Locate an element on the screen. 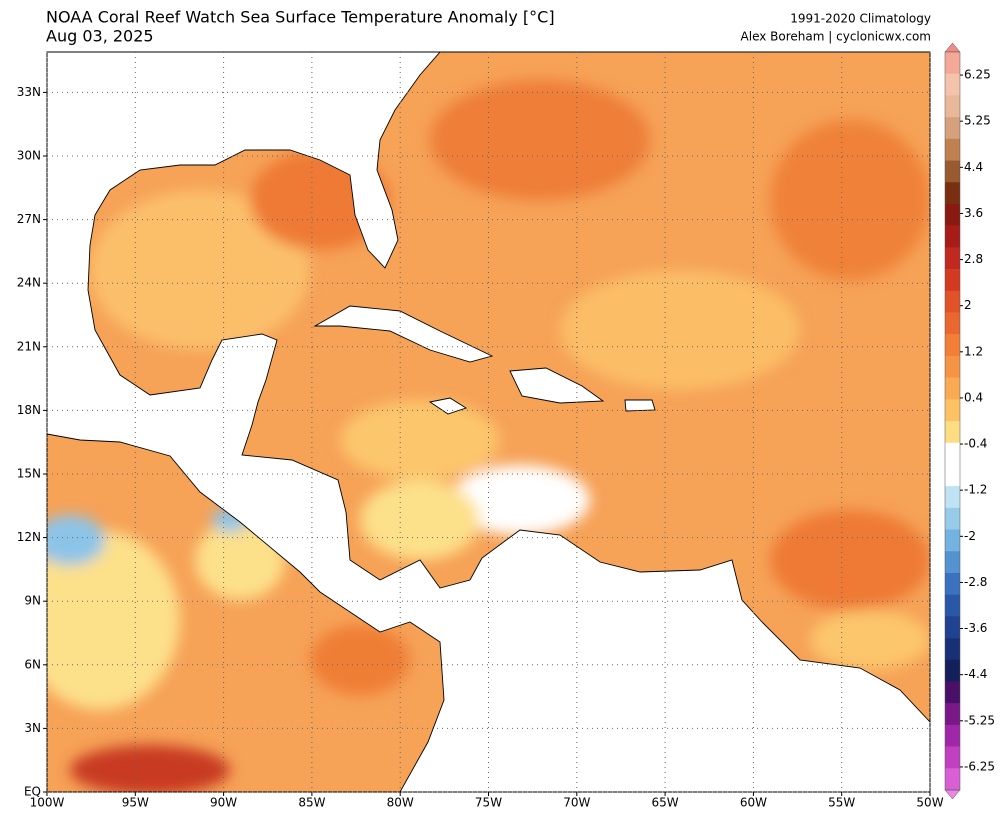  lat-tick-label: 3N is located at coordinates (32, 728).